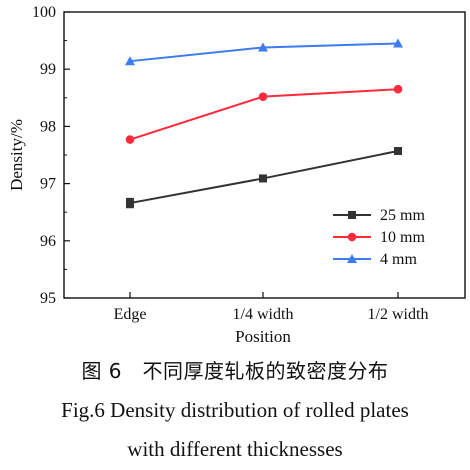 Image resolution: width=470 pixels, height=470 pixels. Describe the element at coordinates (48, 69) in the screenshot. I see `y-tick-label-99: 99` at that location.